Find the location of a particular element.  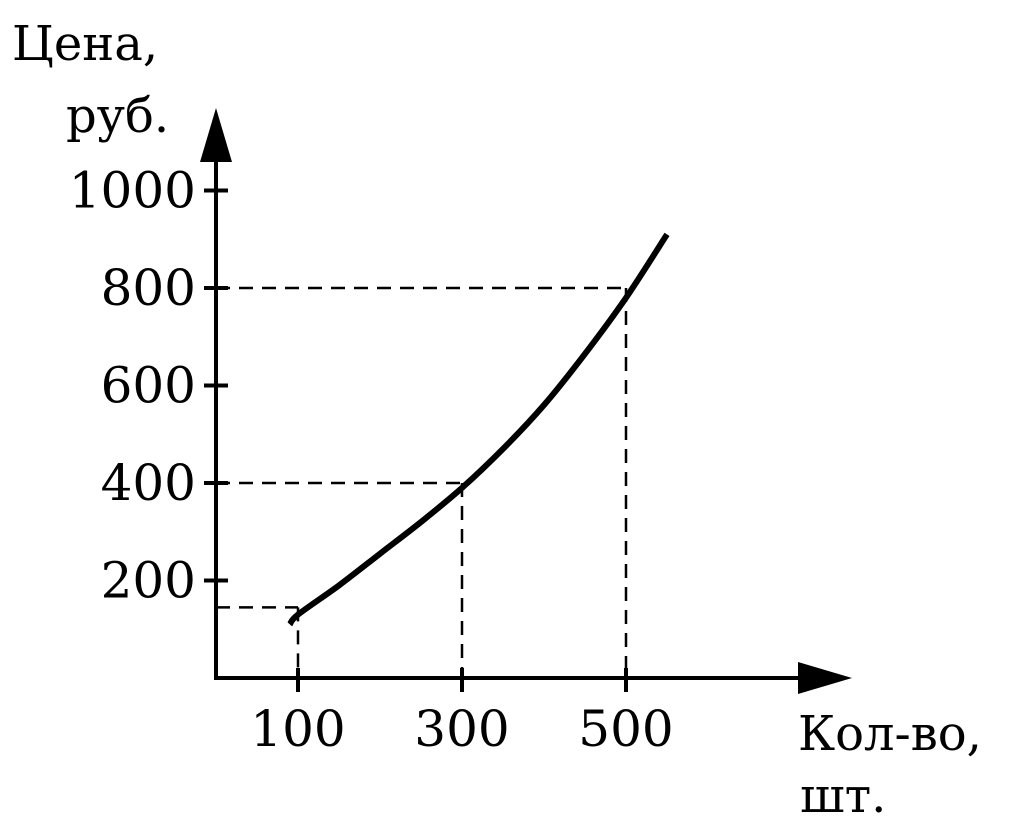

y-tick-label-800: 800 is located at coordinates (148, 288).